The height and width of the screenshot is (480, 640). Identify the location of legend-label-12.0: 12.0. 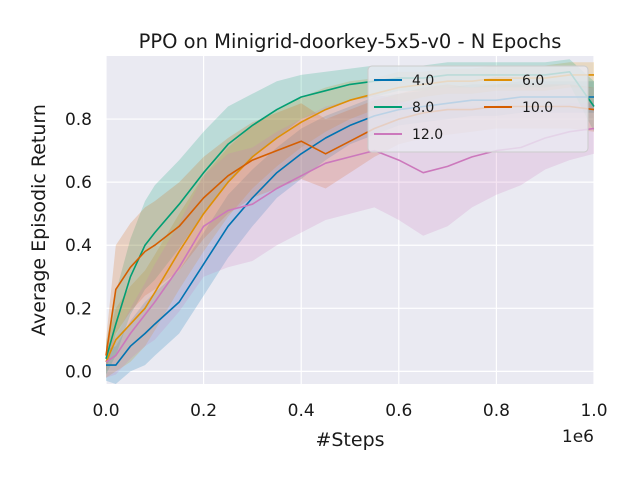
(427, 135).